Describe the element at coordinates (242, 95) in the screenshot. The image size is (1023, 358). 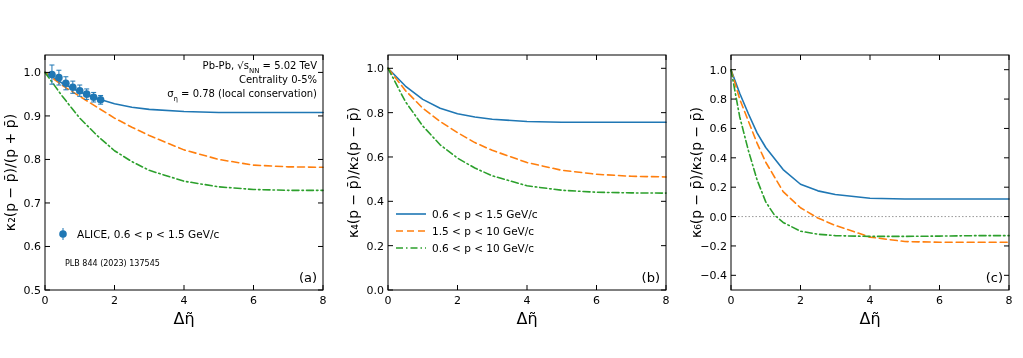
I see `annotation: σ$_{η}$ = 0.78 (local conservation)` at that location.